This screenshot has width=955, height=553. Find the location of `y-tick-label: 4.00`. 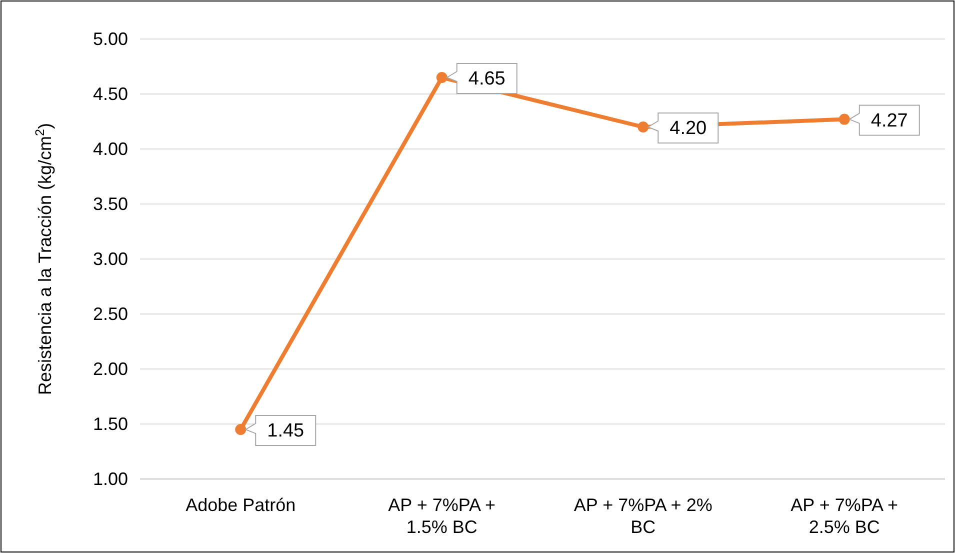

y-tick-label: 4.00 is located at coordinates (110, 149).